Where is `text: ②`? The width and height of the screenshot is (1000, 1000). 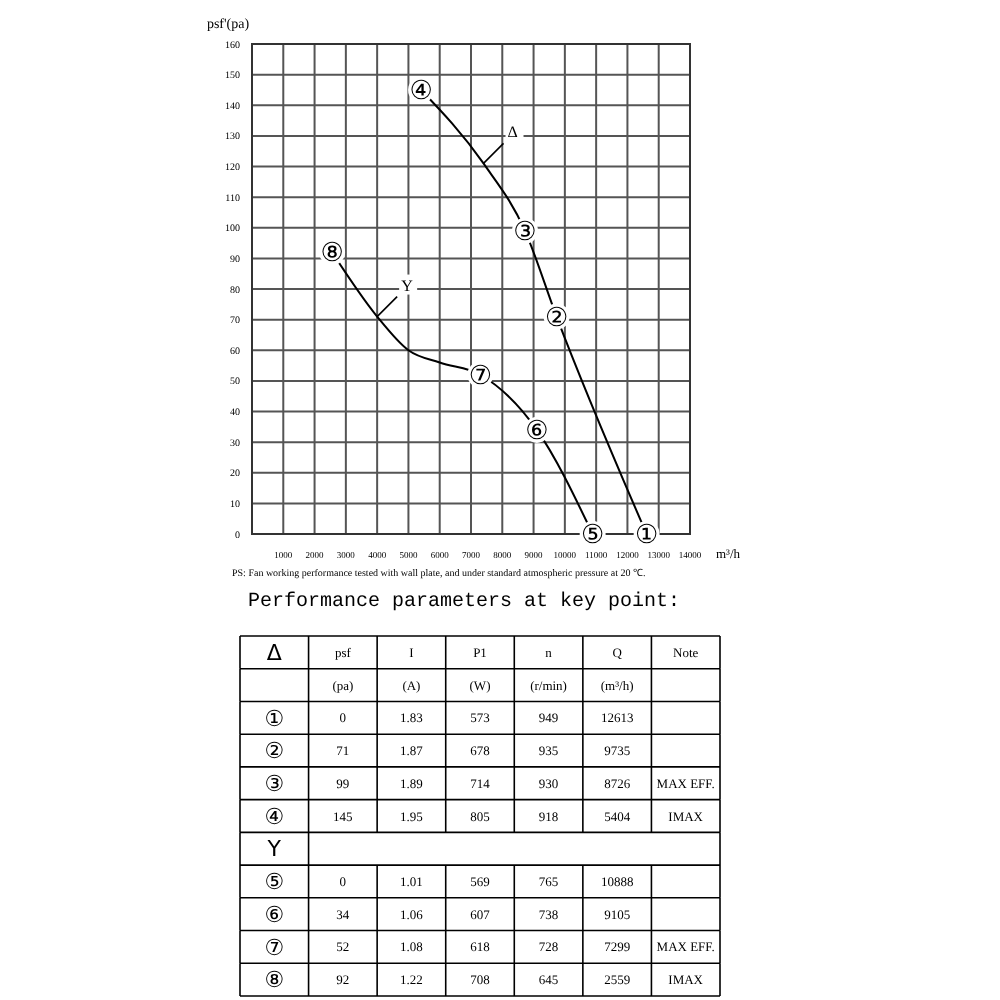
text: ② is located at coordinates (274, 751).